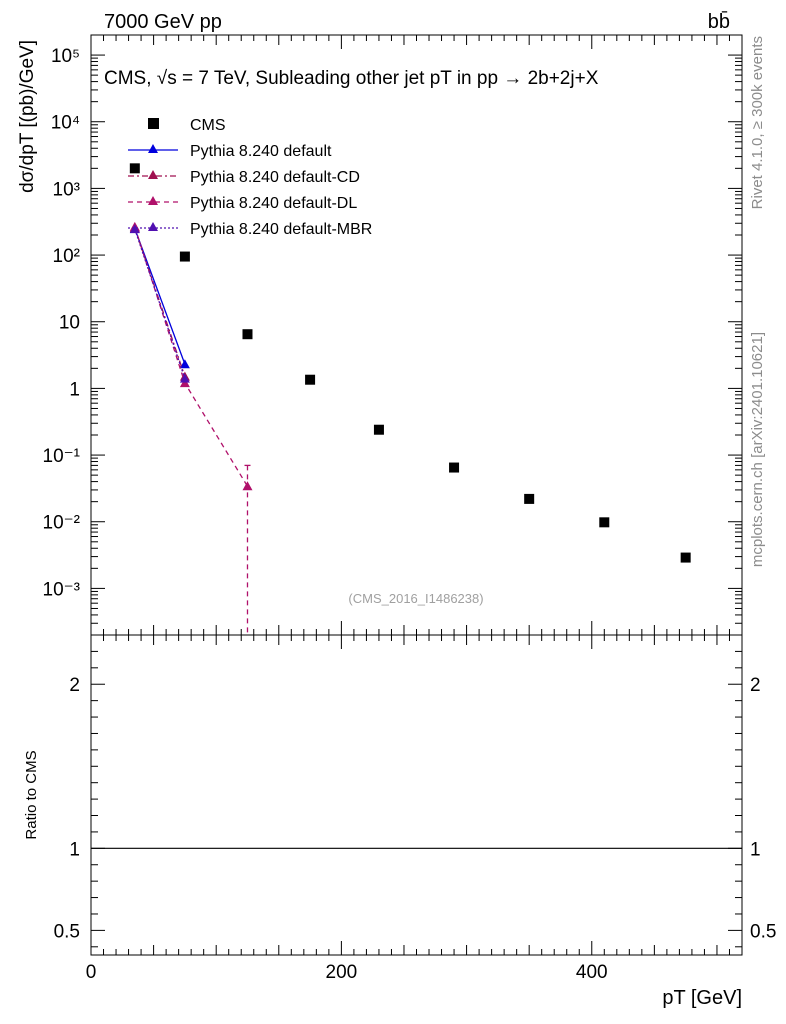 This screenshot has height=1024, width=786. Describe the element at coordinates (66, 189) in the screenshot. I see `y-tick-label: 10³` at that location.